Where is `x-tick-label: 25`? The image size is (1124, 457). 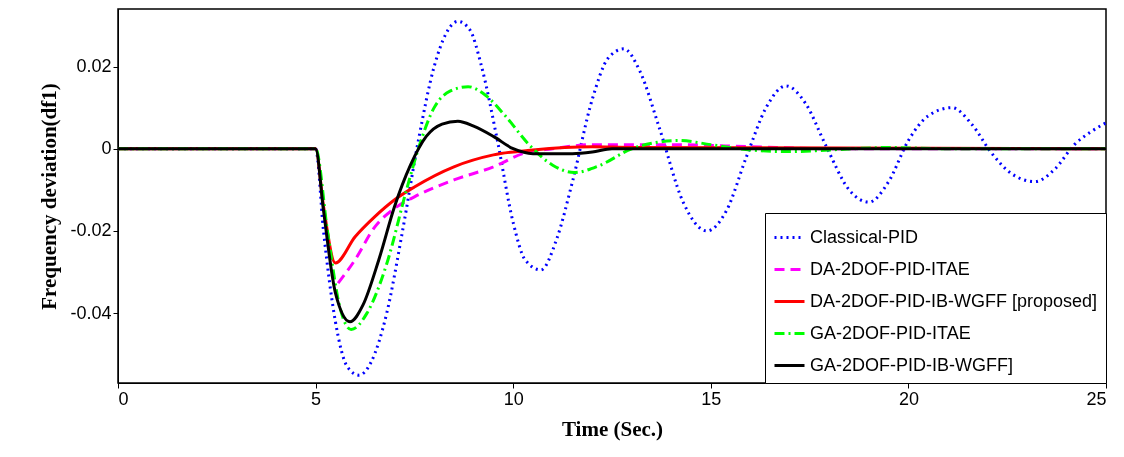 x-tick-label: 25 is located at coordinates (1096, 398).